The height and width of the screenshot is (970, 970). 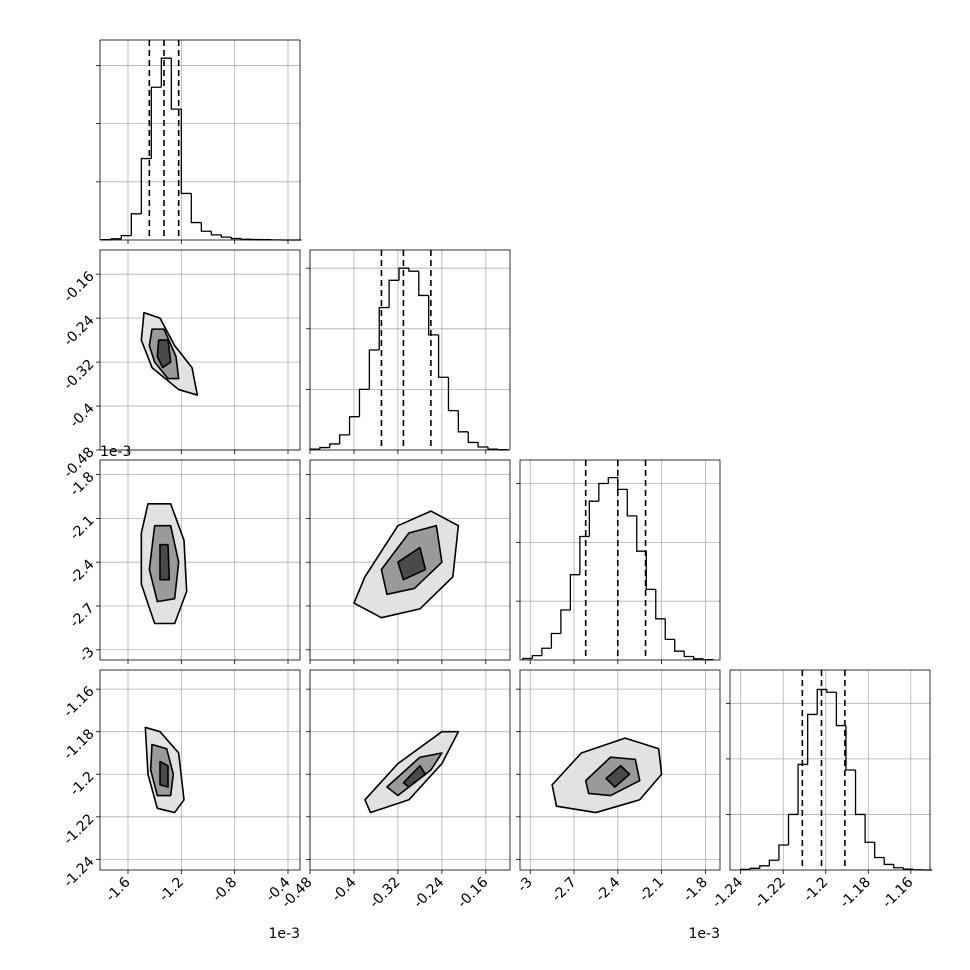 What do you see at coordinates (652, 889) in the screenshot?
I see `x-tick-label: -2.1` at bounding box center [652, 889].